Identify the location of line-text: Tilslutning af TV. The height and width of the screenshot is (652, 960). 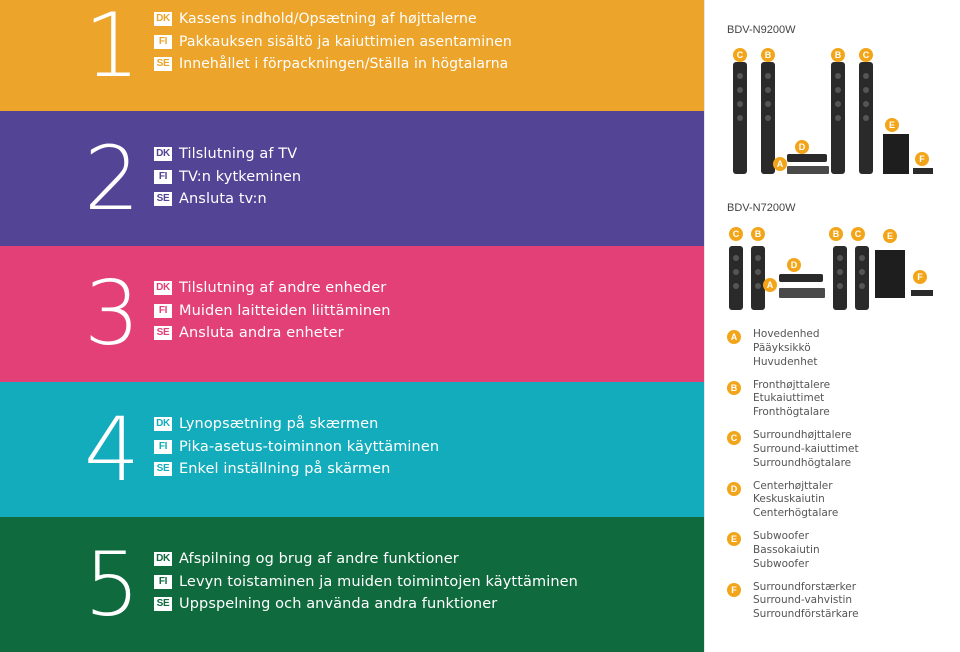
(238, 154).